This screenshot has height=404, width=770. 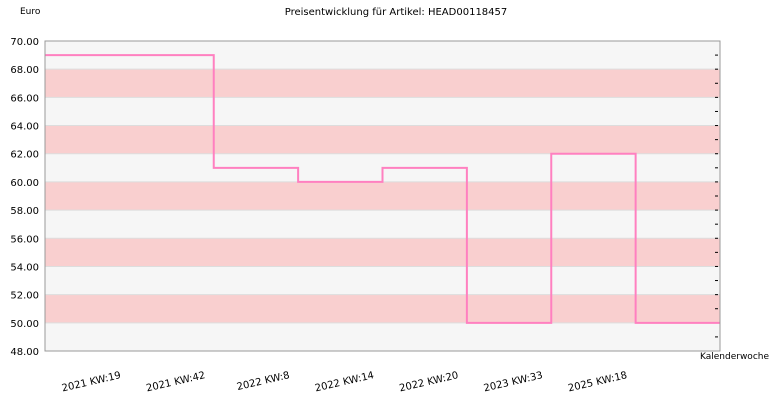 What do you see at coordinates (175, 382) in the screenshot?
I see `x-tick-label: 2021 KW:42` at bounding box center [175, 382].